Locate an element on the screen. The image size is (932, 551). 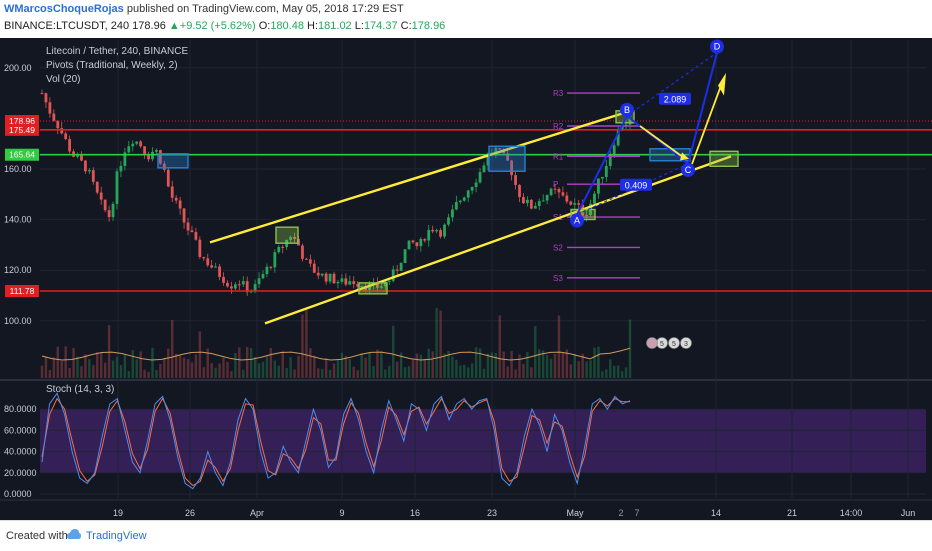
low-value: 174.37 is located at coordinates (380, 26).